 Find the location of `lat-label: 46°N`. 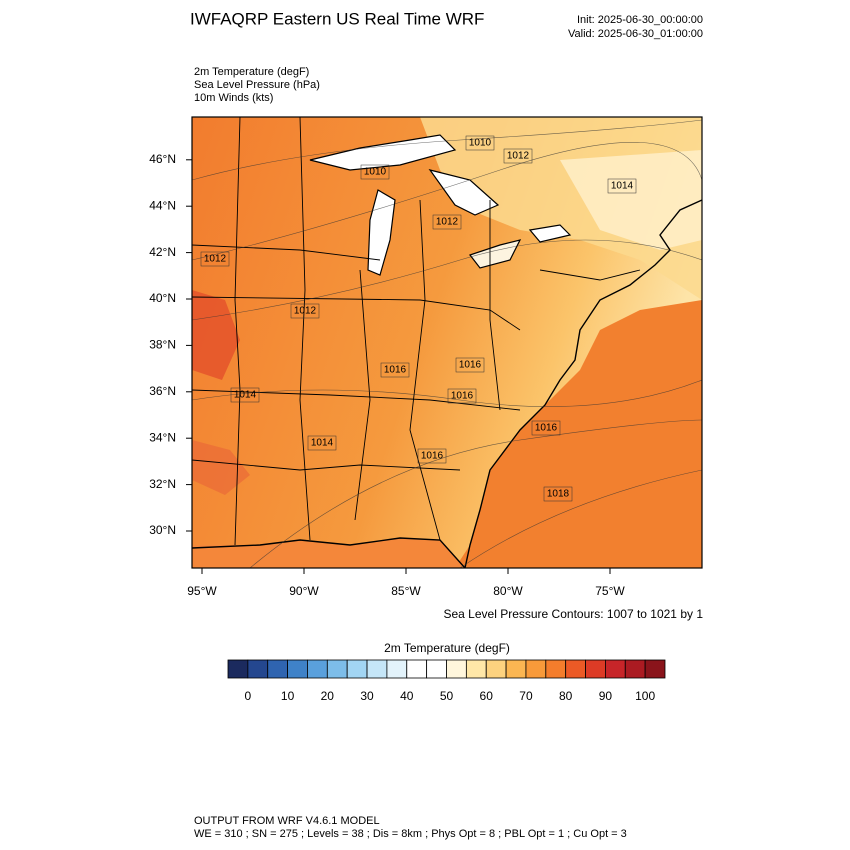

lat-label: 46°N is located at coordinates (162, 159).